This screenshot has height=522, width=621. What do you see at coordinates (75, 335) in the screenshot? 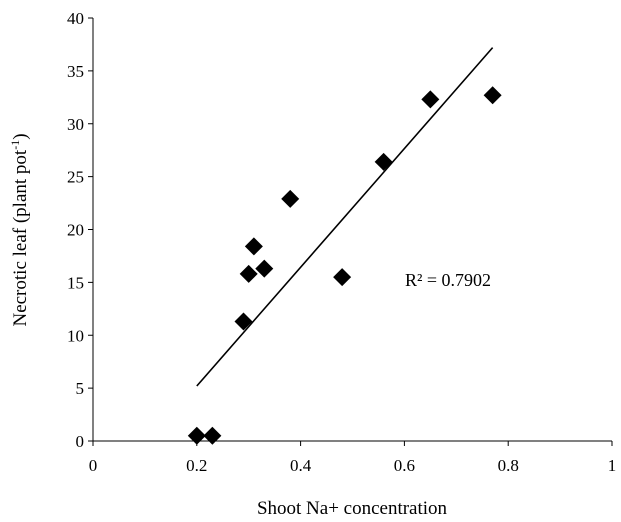
I see `y-tick-label: 10` at bounding box center [75, 335].